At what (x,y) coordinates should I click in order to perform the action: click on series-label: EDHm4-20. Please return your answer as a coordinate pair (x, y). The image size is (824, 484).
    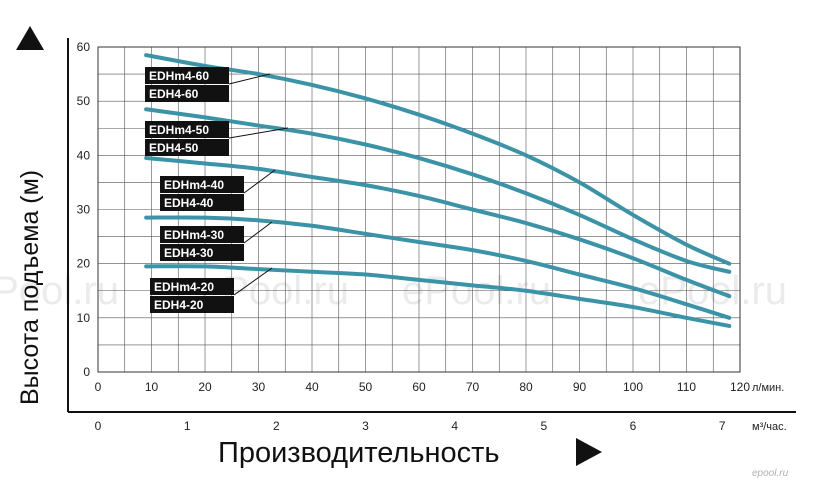
    Looking at the image, I should click on (184, 287).